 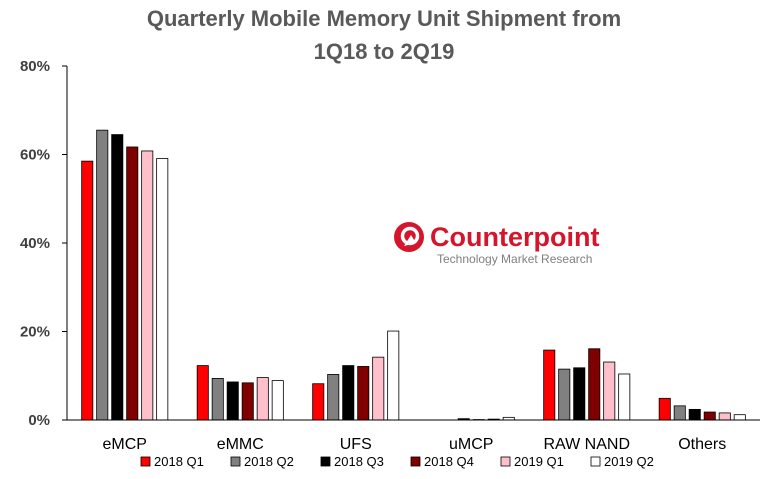 What do you see at coordinates (35, 332) in the screenshot?
I see `y-tick-label: 20%` at bounding box center [35, 332].